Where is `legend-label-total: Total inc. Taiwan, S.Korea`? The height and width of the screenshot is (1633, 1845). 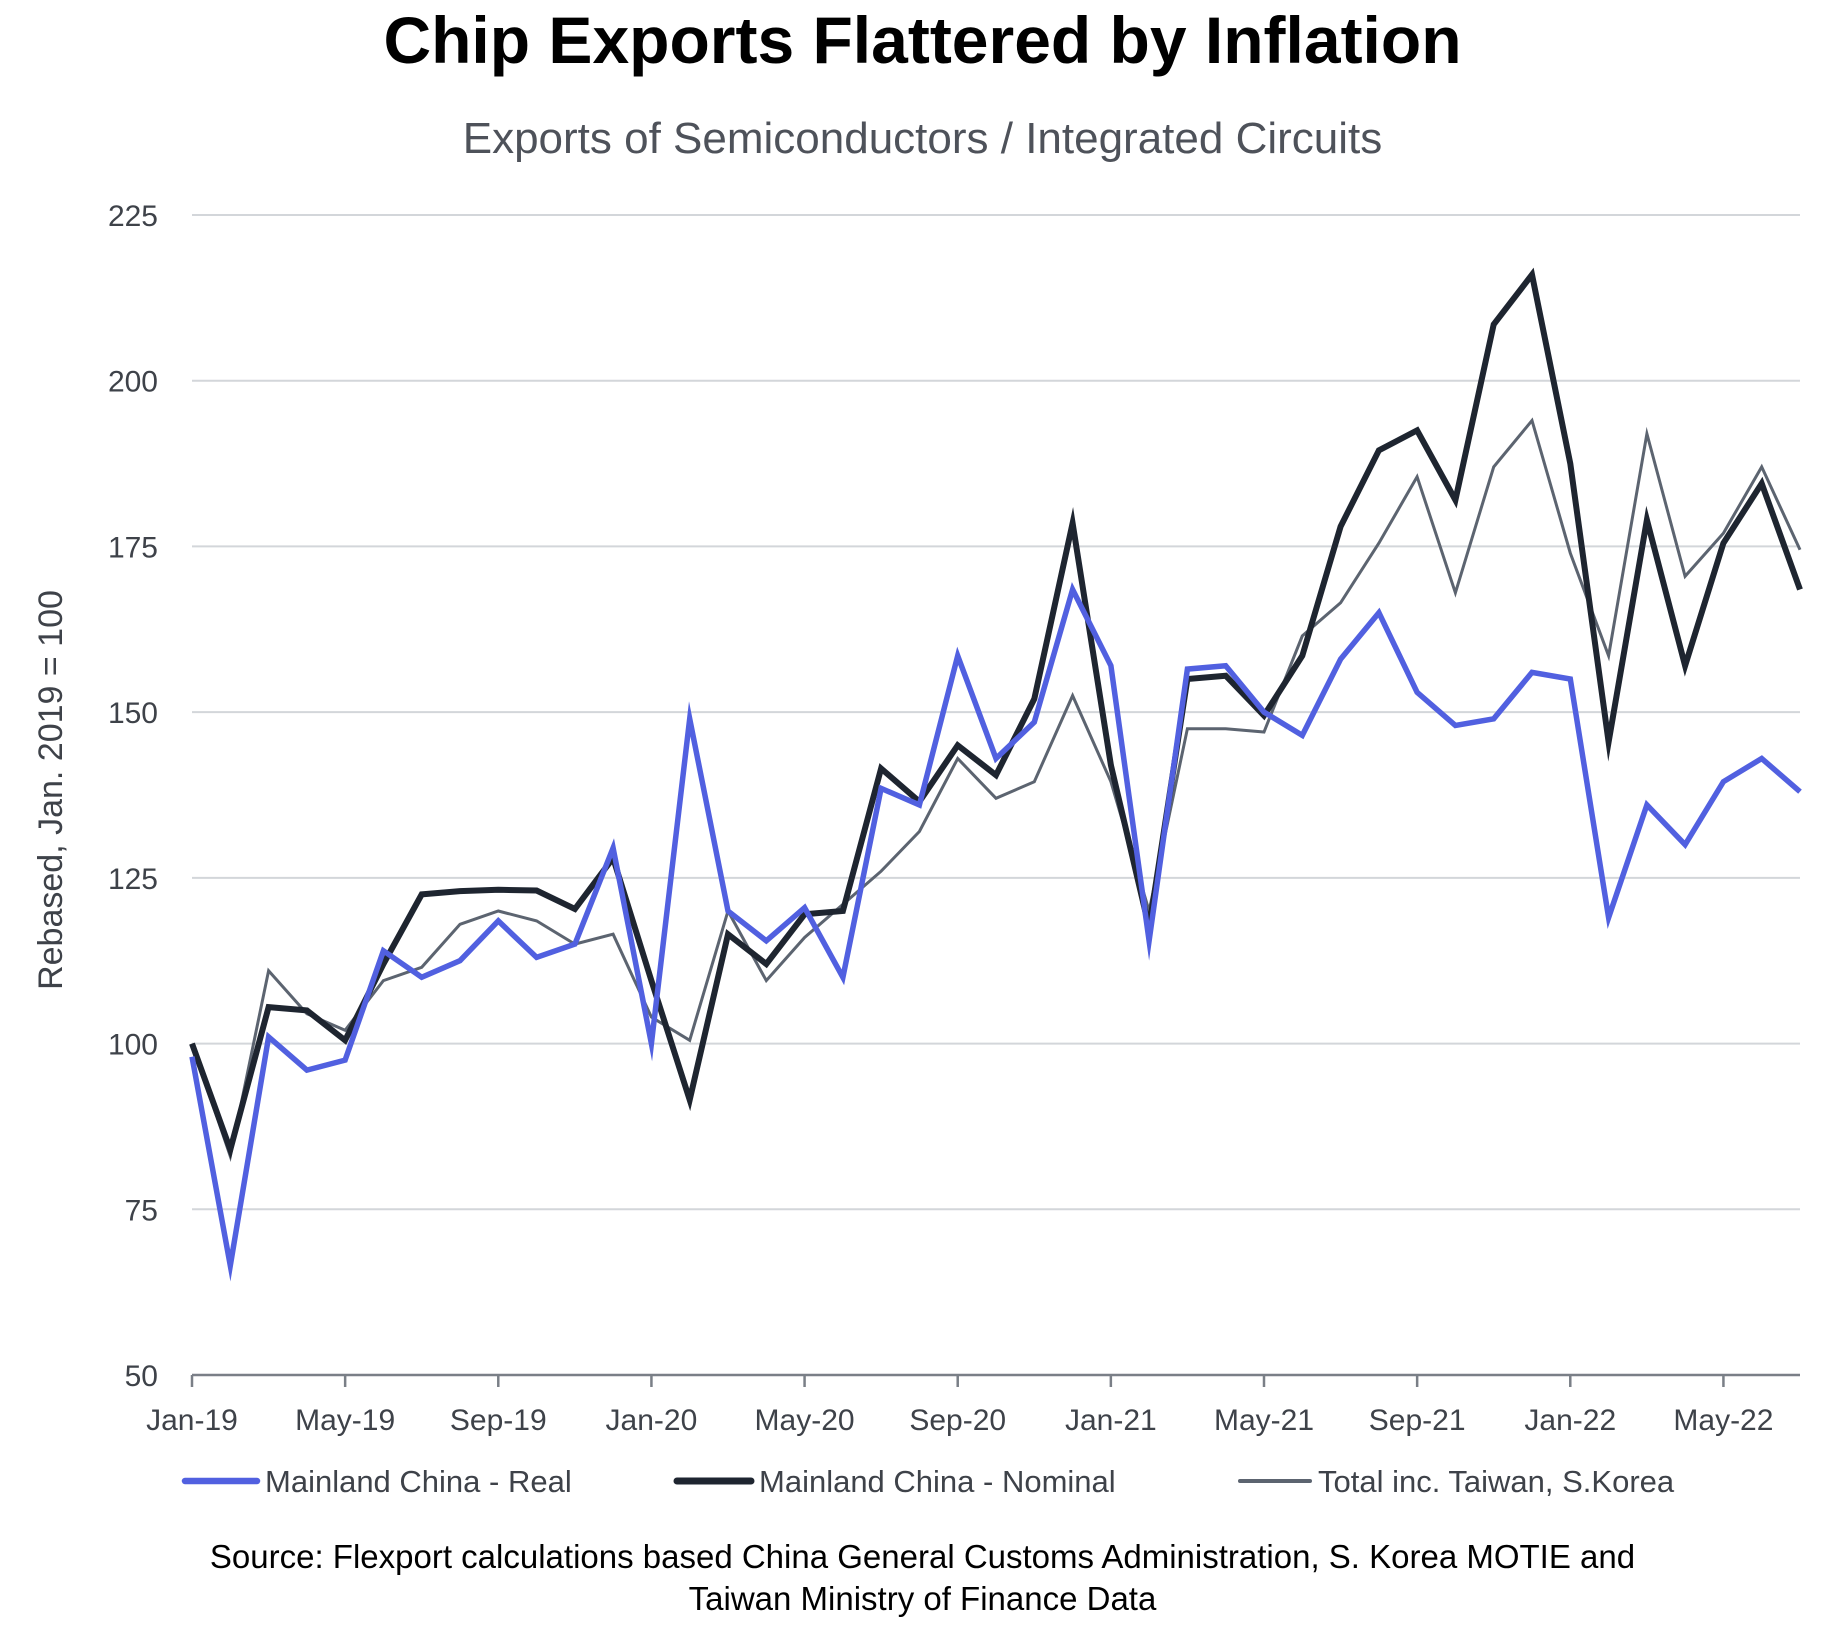 legend-label-total: Total inc. Taiwan, S.Korea is located at coordinates (1496, 1481).